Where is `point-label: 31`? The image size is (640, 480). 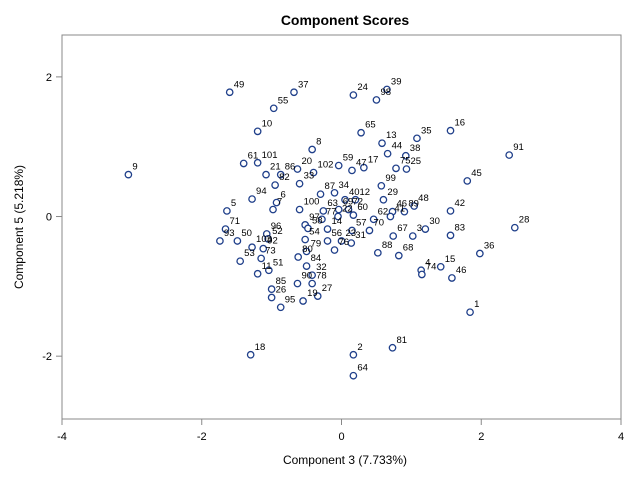 point-label: 31 is located at coordinates (360, 235).